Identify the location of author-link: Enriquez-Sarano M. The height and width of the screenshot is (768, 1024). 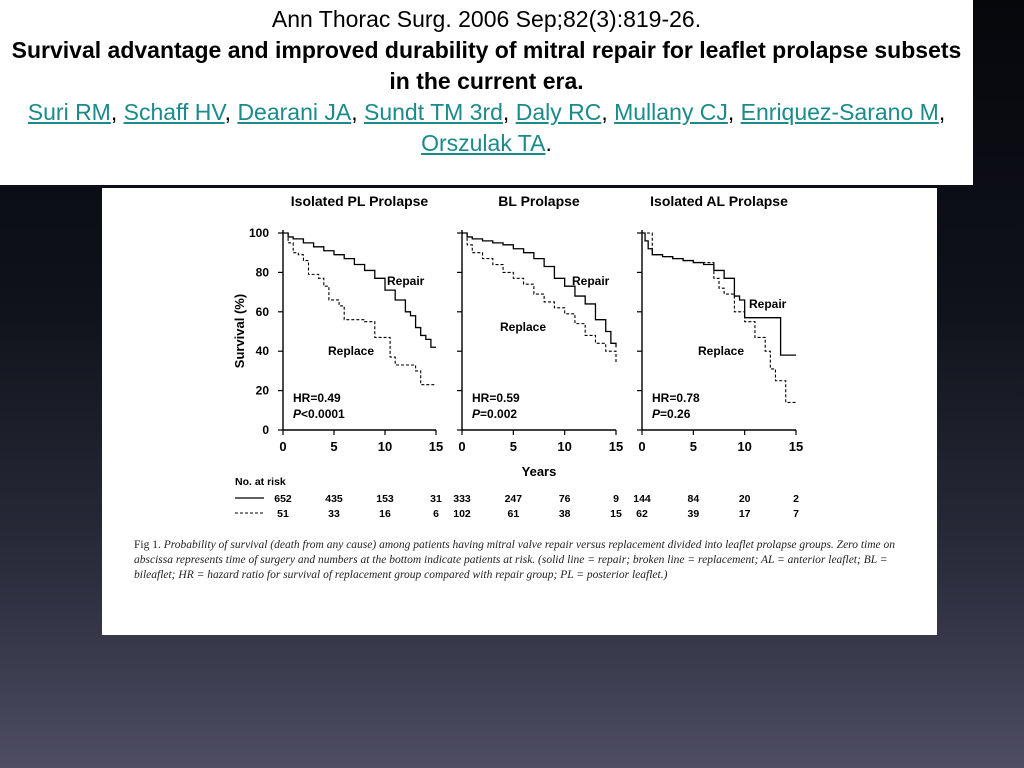
(839, 112).